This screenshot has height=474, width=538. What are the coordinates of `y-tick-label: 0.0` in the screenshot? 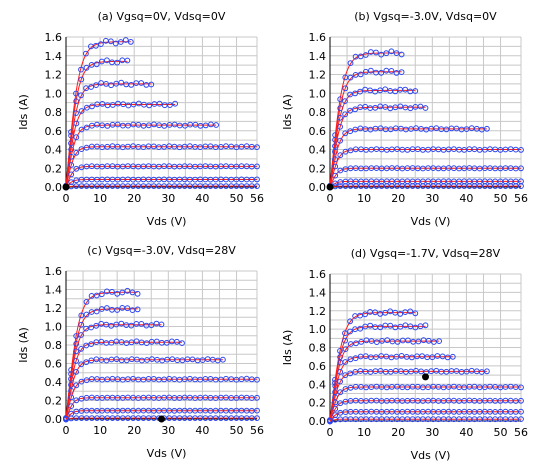 It's located at (318, 421).